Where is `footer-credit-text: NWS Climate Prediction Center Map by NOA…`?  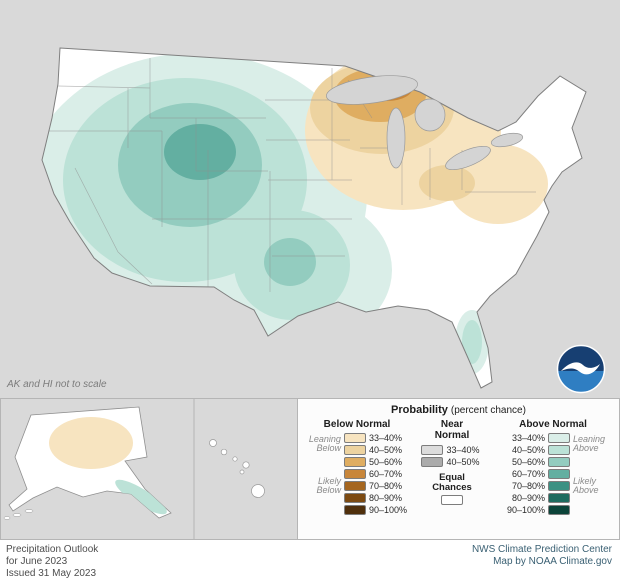
footer-credit-text: NWS Climate Prediction Center Map by NOA… is located at coordinates (542, 556).